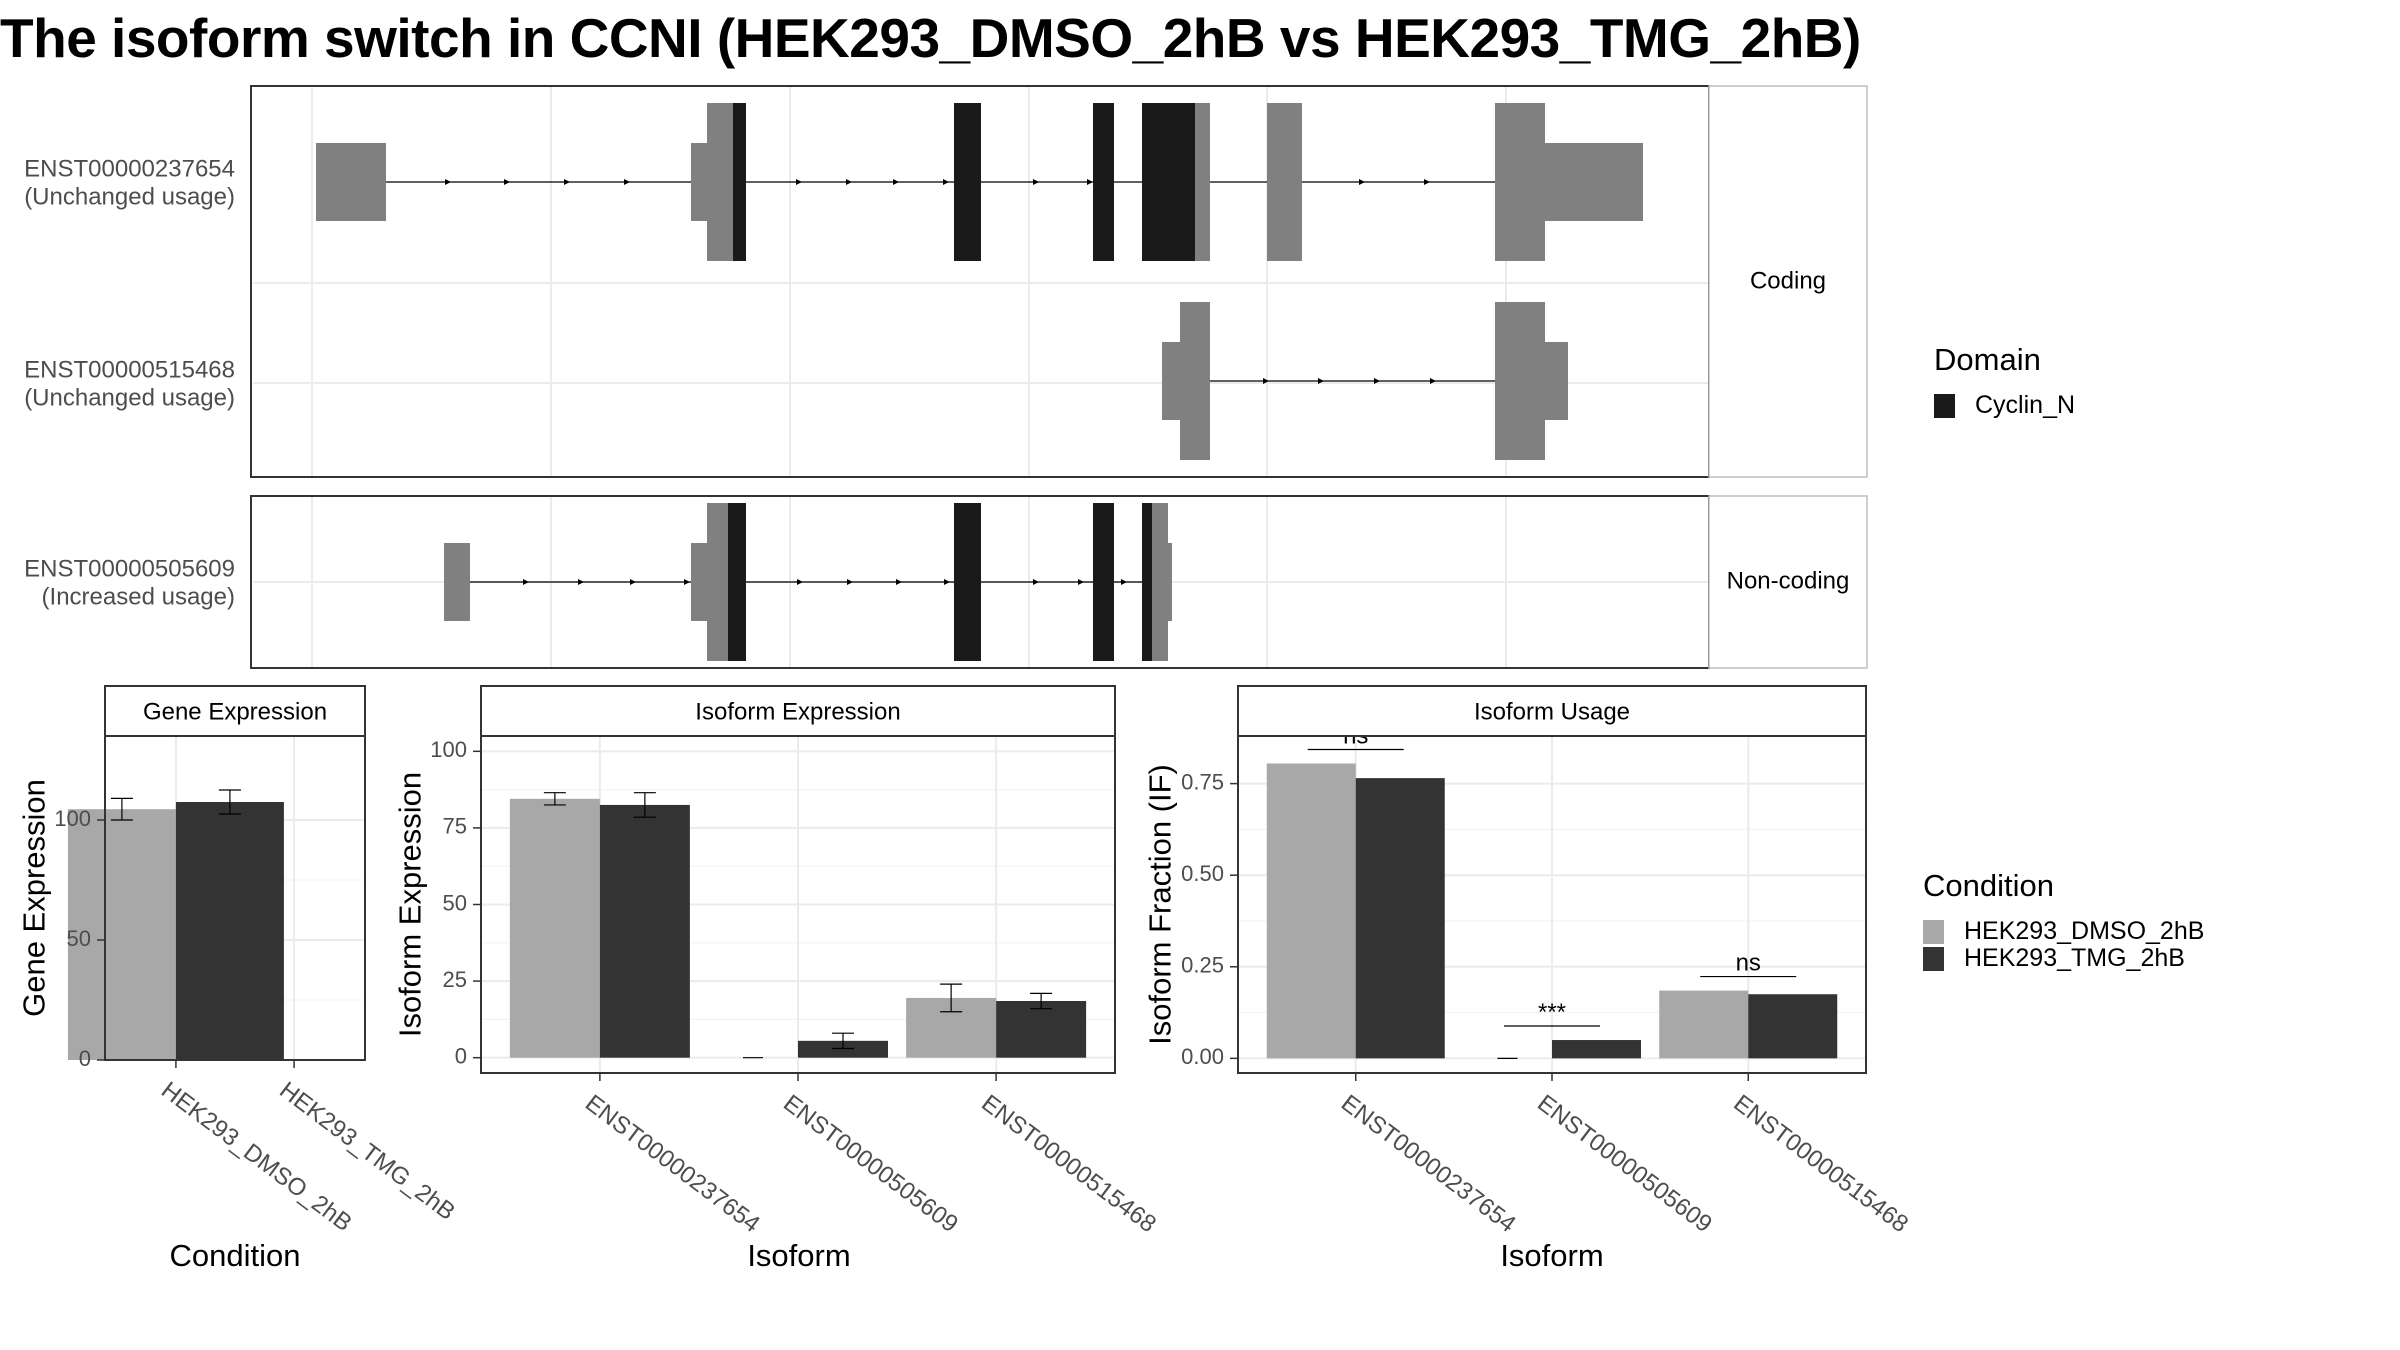 Image resolution: width=2400 pixels, height=1350 pixels. Describe the element at coordinates (129, 397) in the screenshot. I see `transcript-usage-label: (Unchanged usage)` at that location.